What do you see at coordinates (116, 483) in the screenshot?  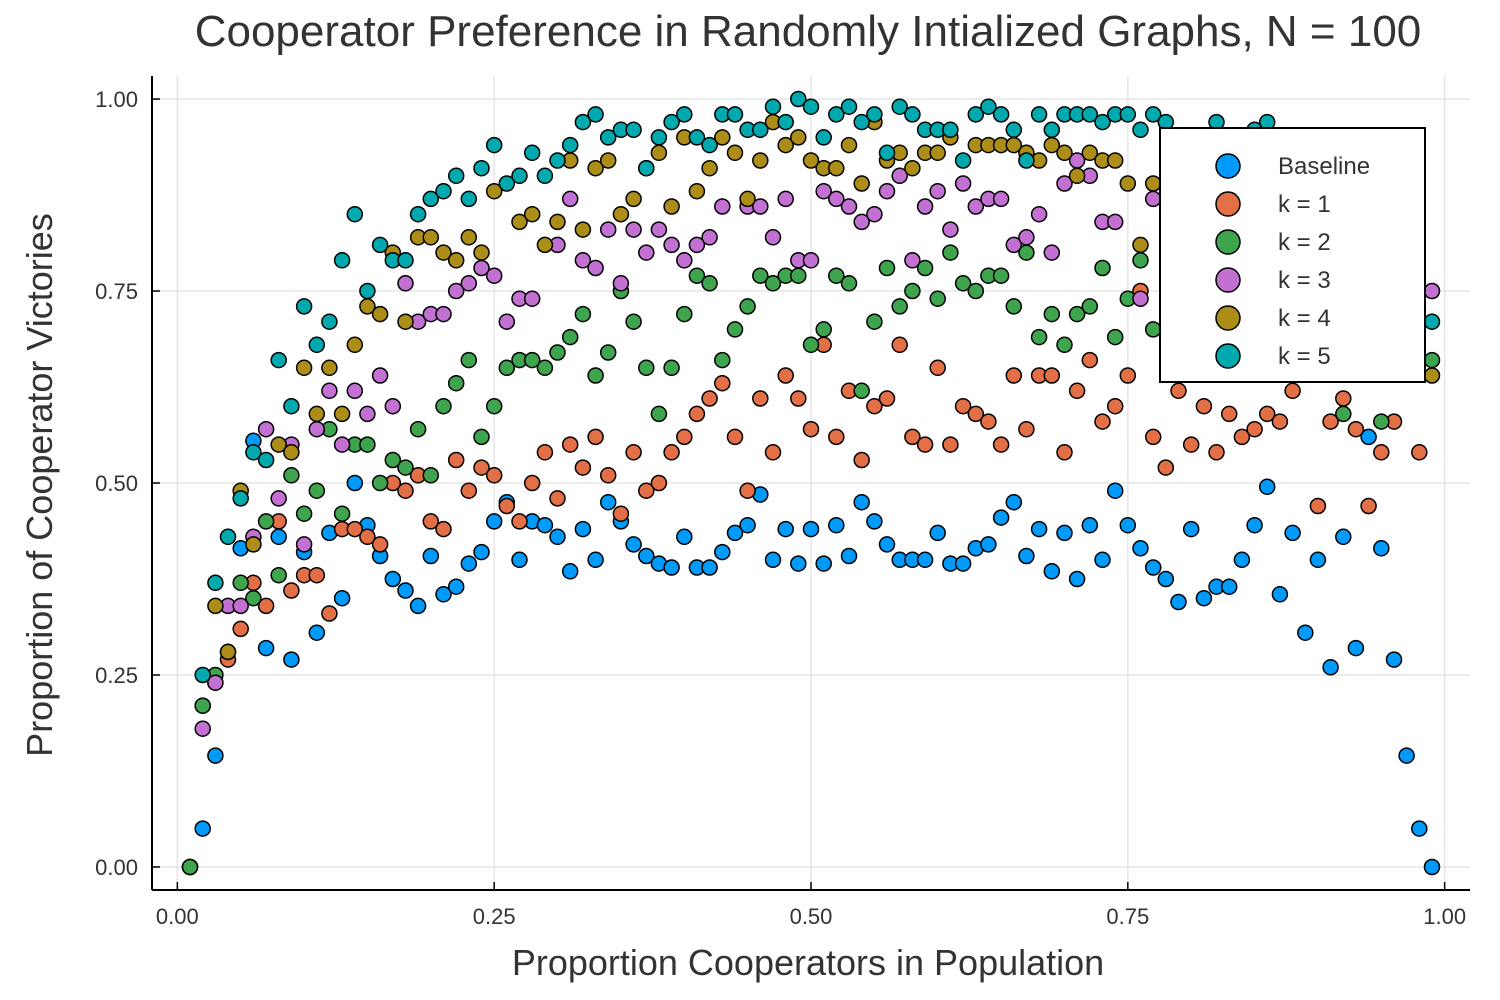 I see `y-tick-label: 0.50` at bounding box center [116, 483].